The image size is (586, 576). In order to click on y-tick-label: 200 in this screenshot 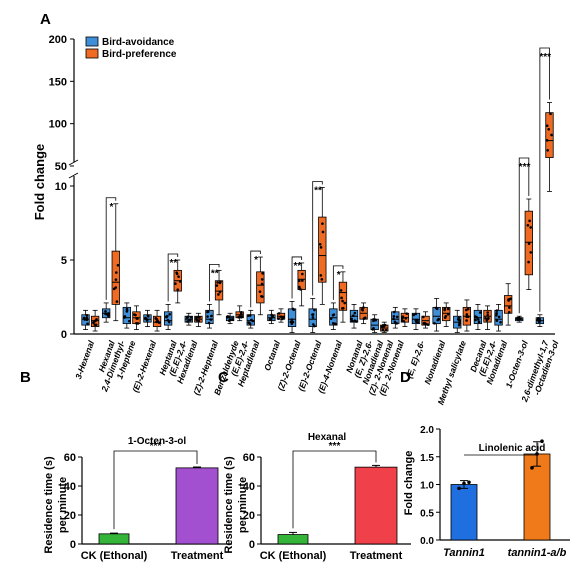, I will do `click(58, 40)`.